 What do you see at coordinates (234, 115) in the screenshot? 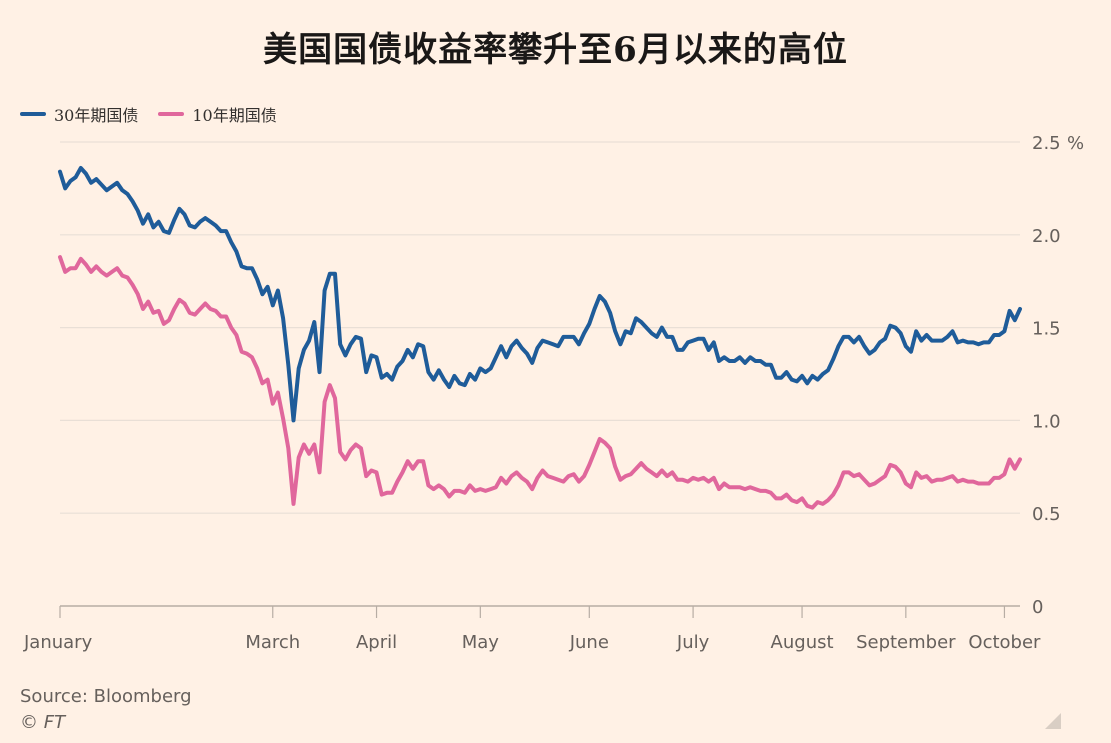
I see `legend-label-10y: 10年期国债` at bounding box center [234, 115].